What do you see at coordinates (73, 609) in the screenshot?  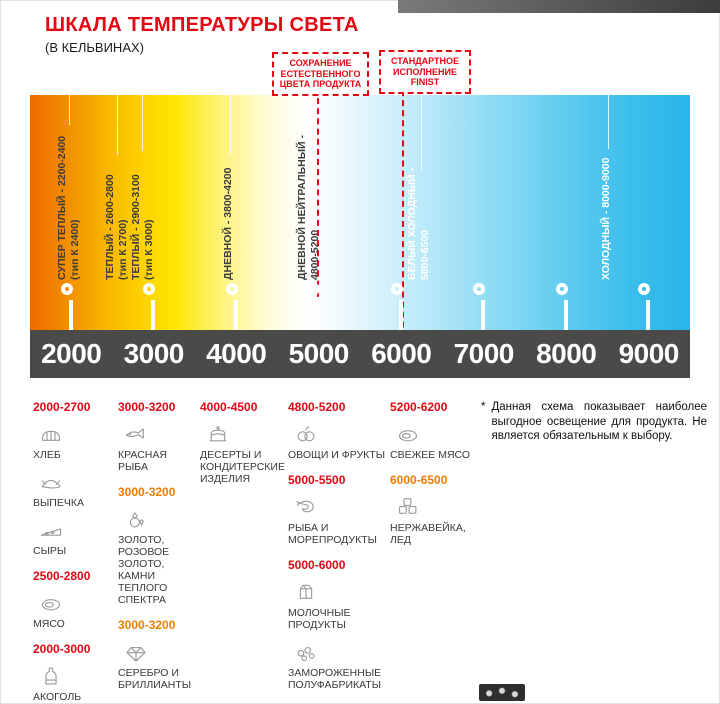 I see `product-item: МЯСО` at bounding box center [73, 609].